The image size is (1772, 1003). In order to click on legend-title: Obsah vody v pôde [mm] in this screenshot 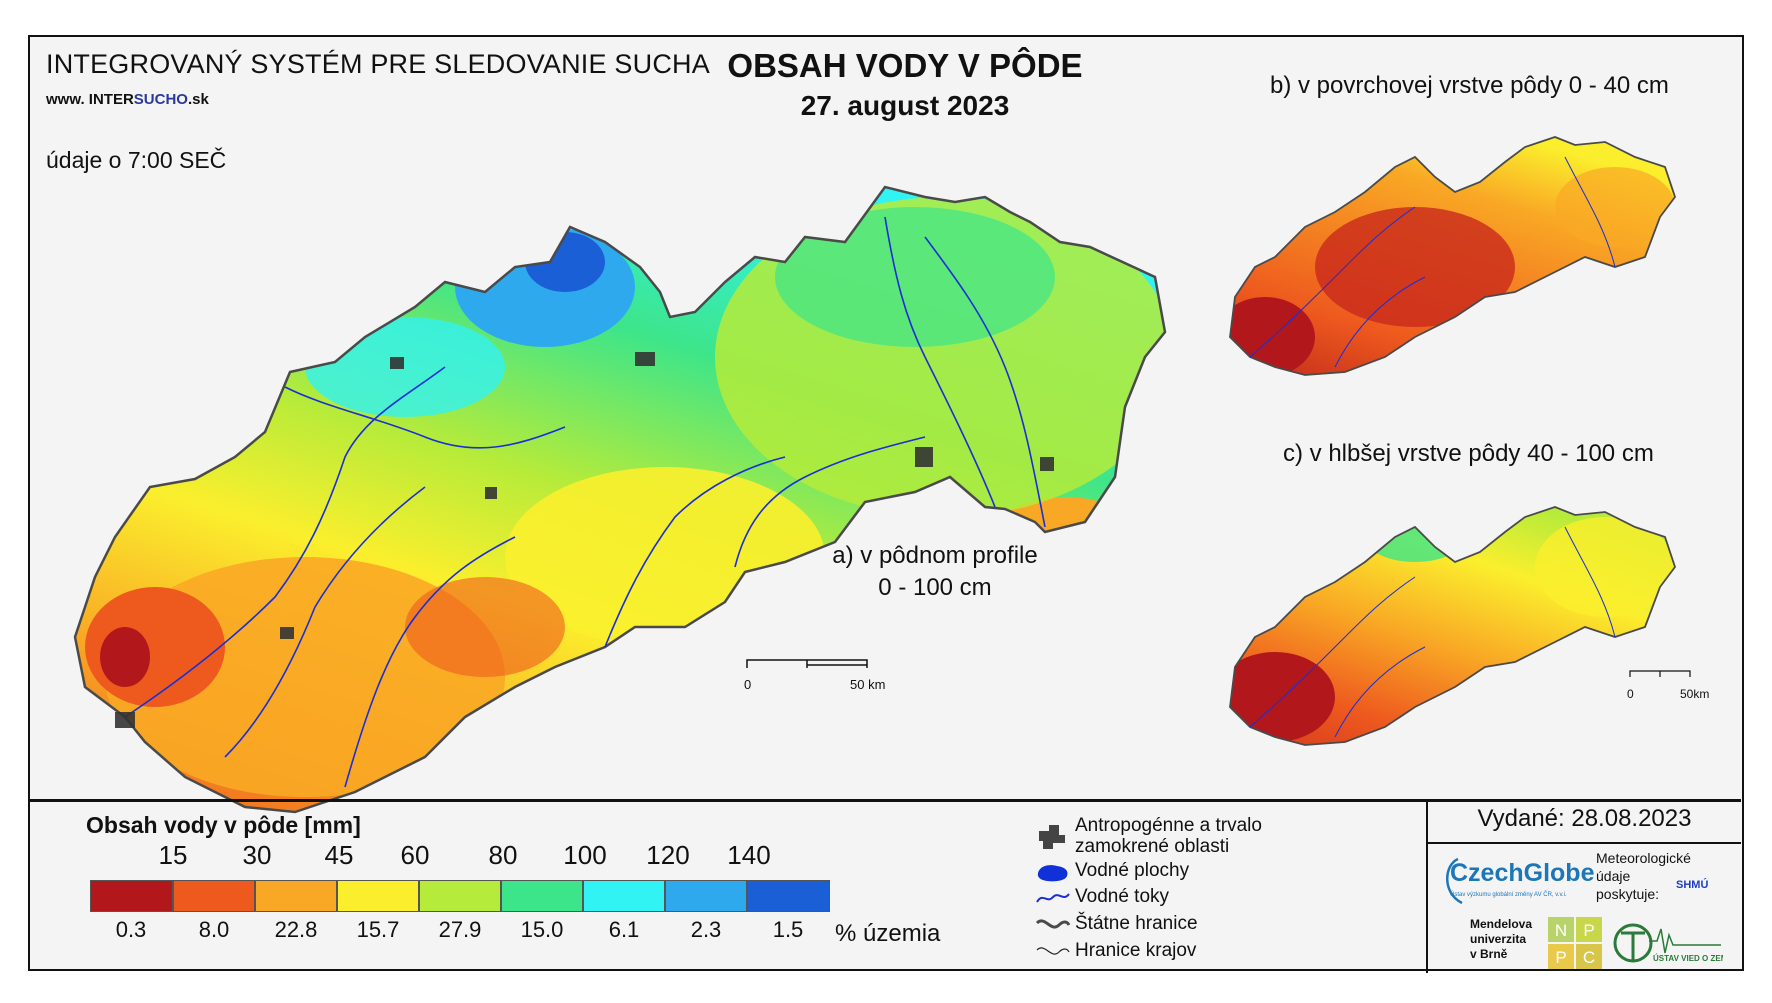, I will do `click(223, 825)`.